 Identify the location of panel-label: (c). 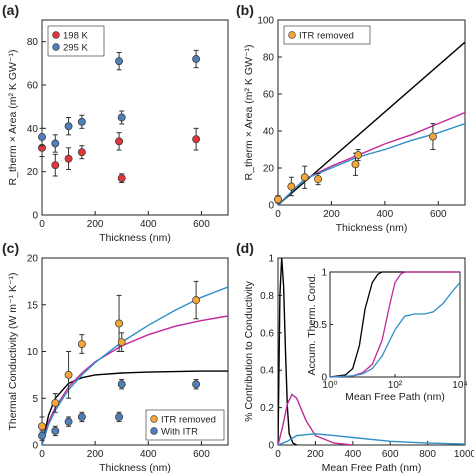
(10, 248).